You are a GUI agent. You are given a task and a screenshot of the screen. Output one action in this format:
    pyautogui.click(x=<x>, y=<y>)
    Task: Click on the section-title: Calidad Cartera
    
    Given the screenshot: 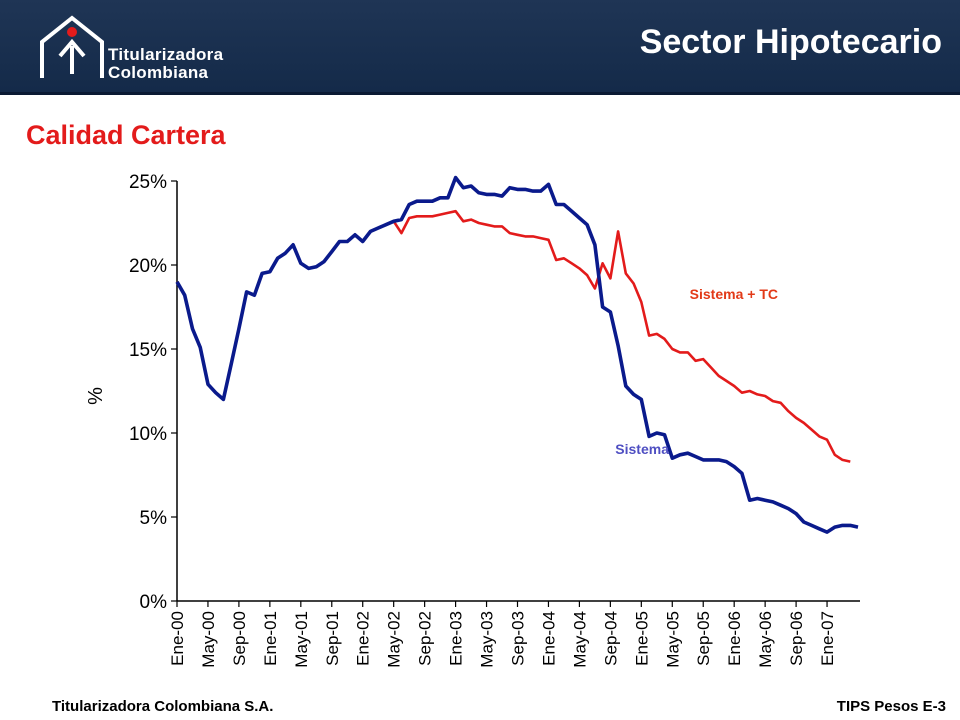 What is the action you would take?
    pyautogui.click(x=126, y=135)
    